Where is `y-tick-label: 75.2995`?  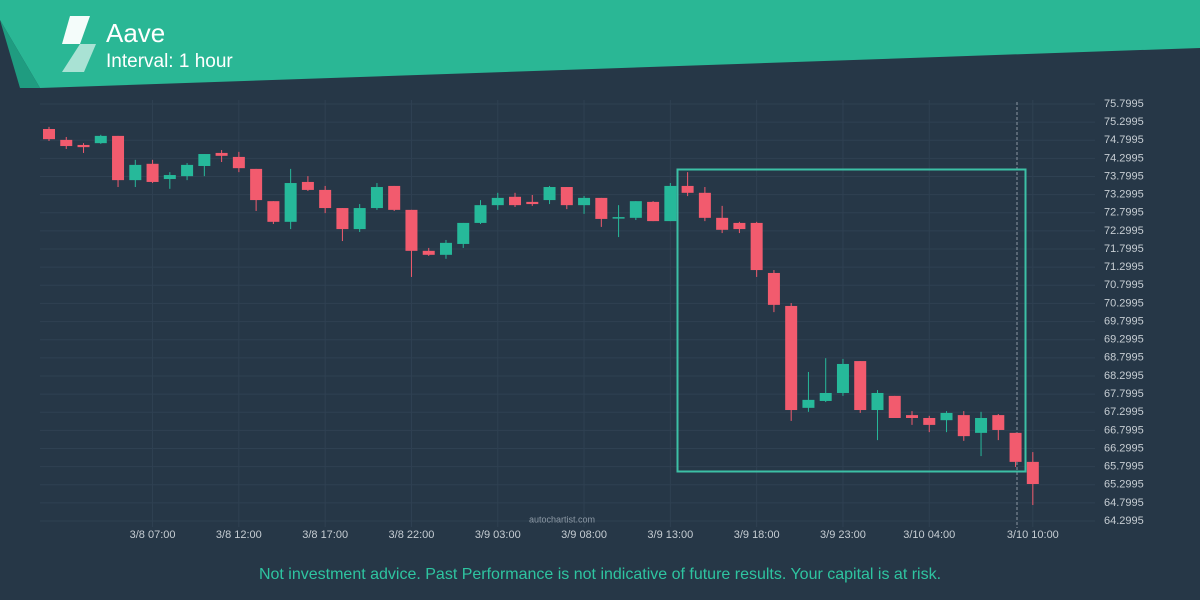 y-tick-label: 75.2995 is located at coordinates (1124, 122).